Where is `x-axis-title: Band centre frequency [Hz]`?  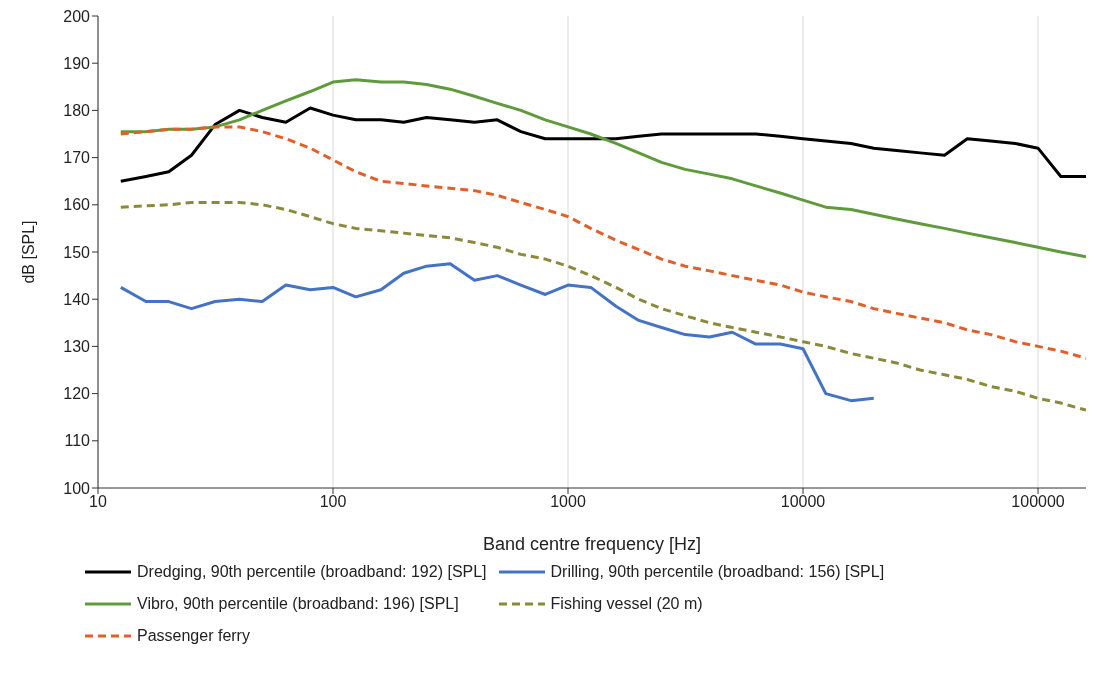
x-axis-title: Band centre frequency [Hz] is located at coordinates (592, 544).